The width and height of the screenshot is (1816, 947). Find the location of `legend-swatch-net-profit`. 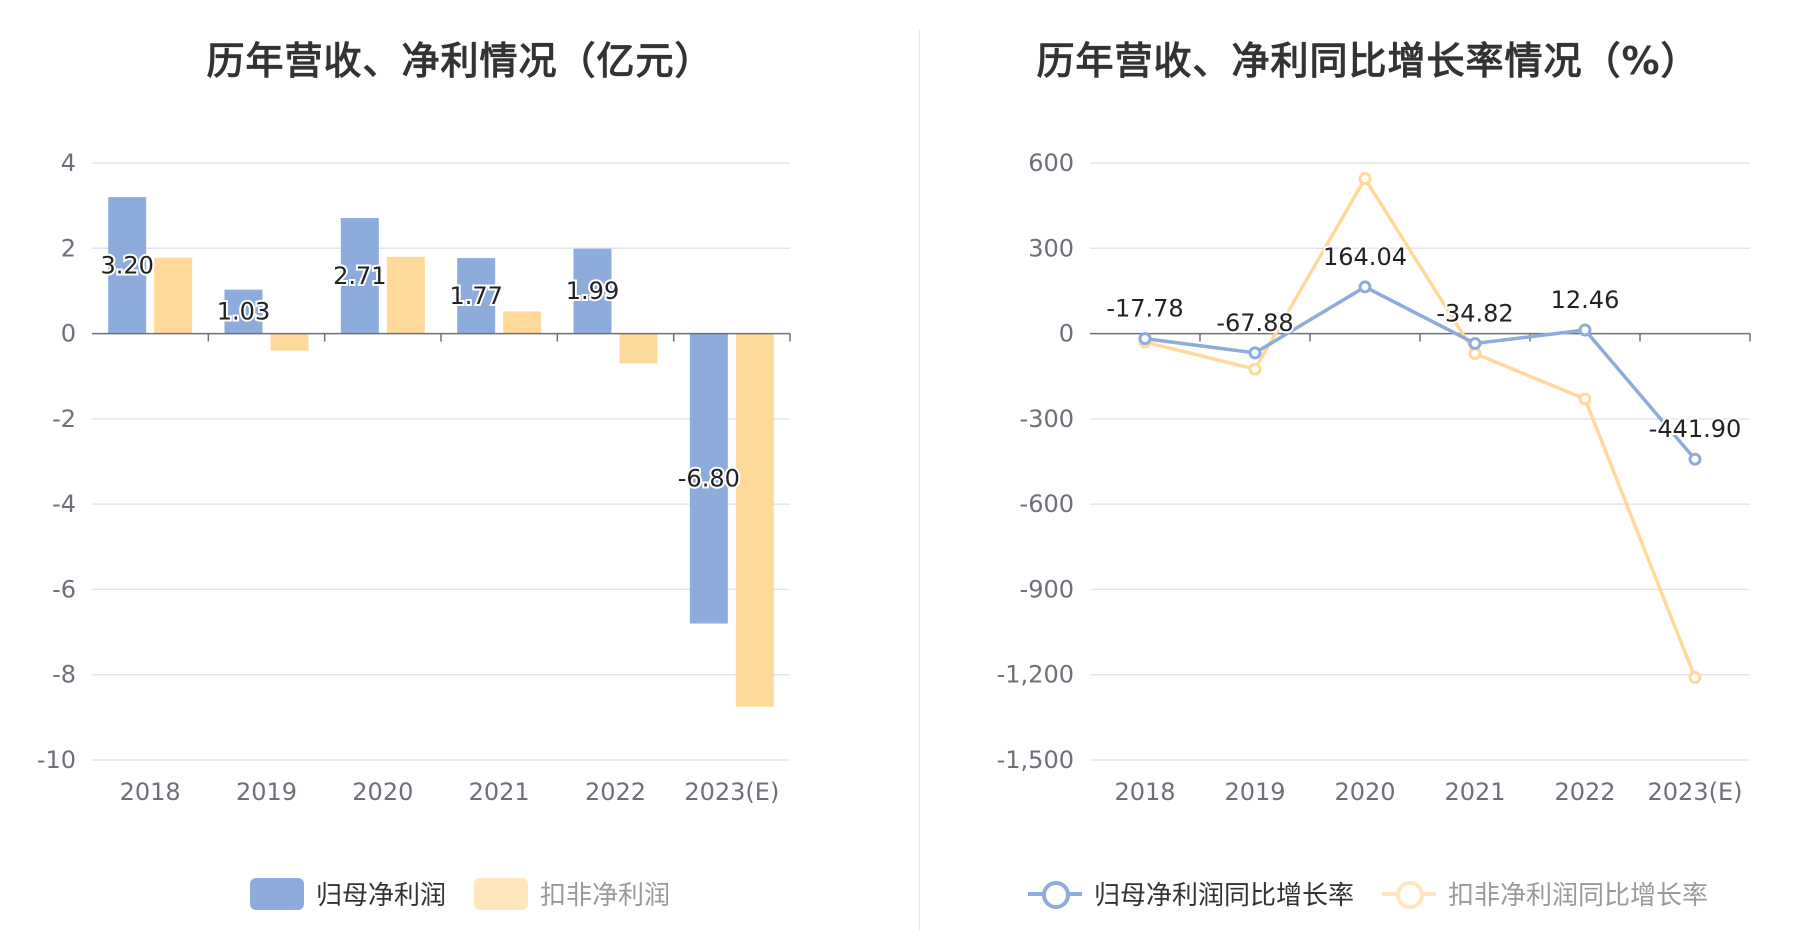

legend-swatch-net-profit is located at coordinates (276, 893).